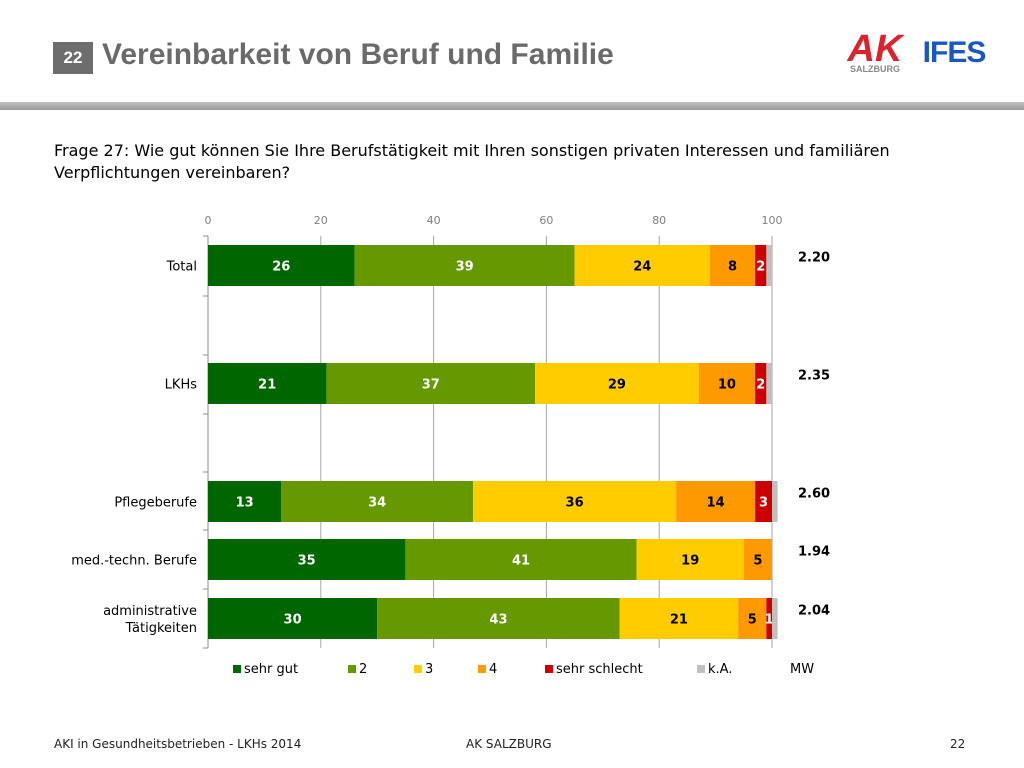 This screenshot has height=768, width=1024. I want to click on category-label: LKHs, so click(181, 385).